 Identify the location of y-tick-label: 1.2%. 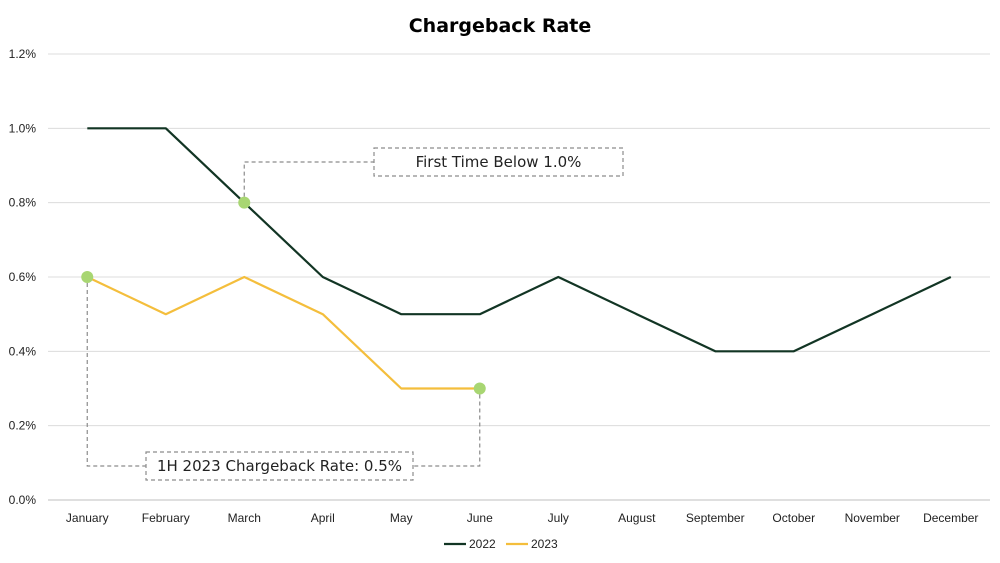
(23, 54).